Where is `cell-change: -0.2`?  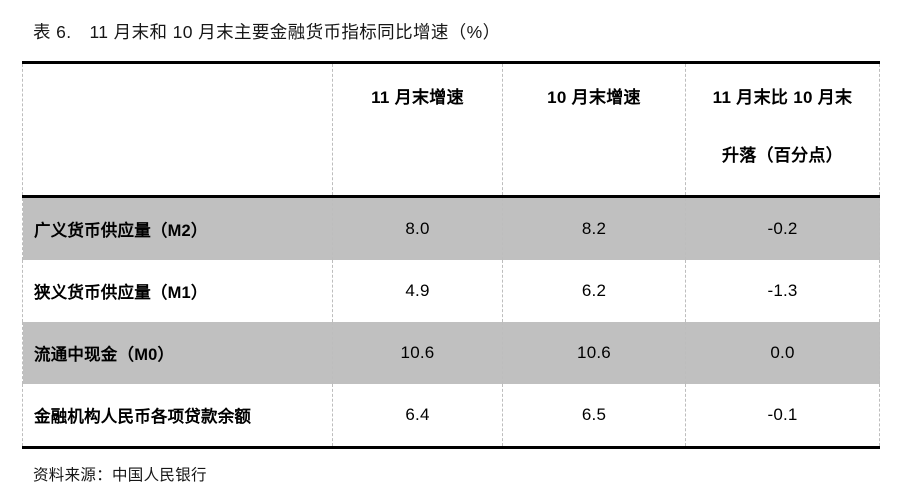 cell-change: -0.2 is located at coordinates (782, 228).